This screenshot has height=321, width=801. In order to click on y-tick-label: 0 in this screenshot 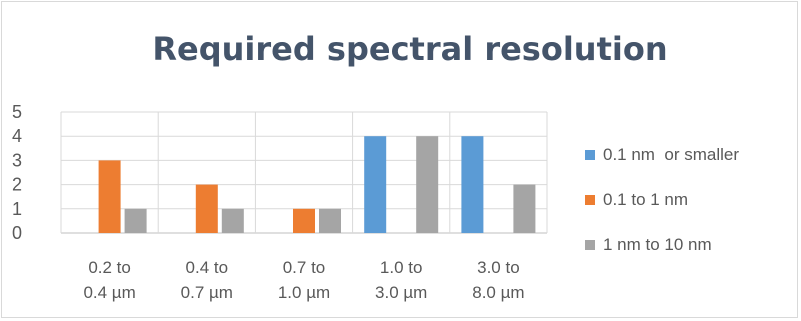, I will do `click(17, 233)`.